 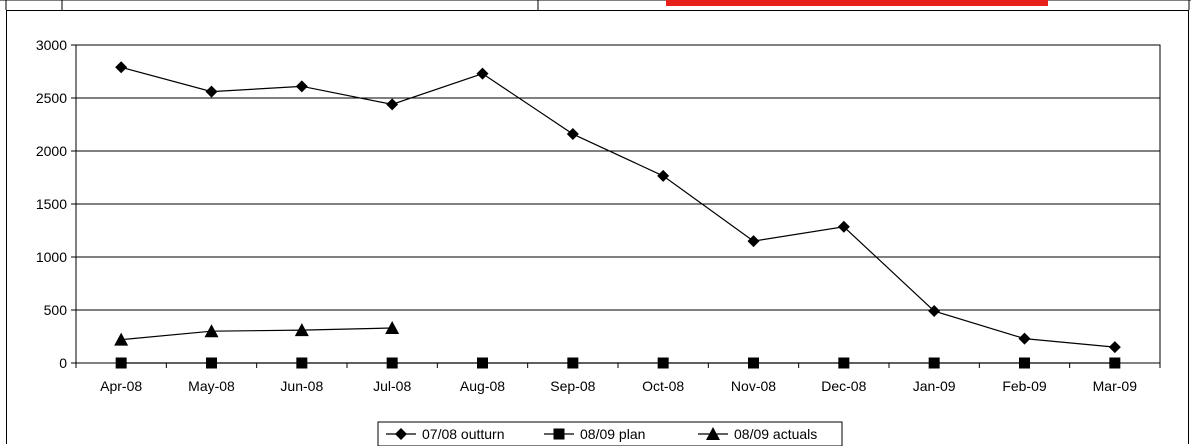 I want to click on y-tick-label: 2500, so click(x=51, y=98).